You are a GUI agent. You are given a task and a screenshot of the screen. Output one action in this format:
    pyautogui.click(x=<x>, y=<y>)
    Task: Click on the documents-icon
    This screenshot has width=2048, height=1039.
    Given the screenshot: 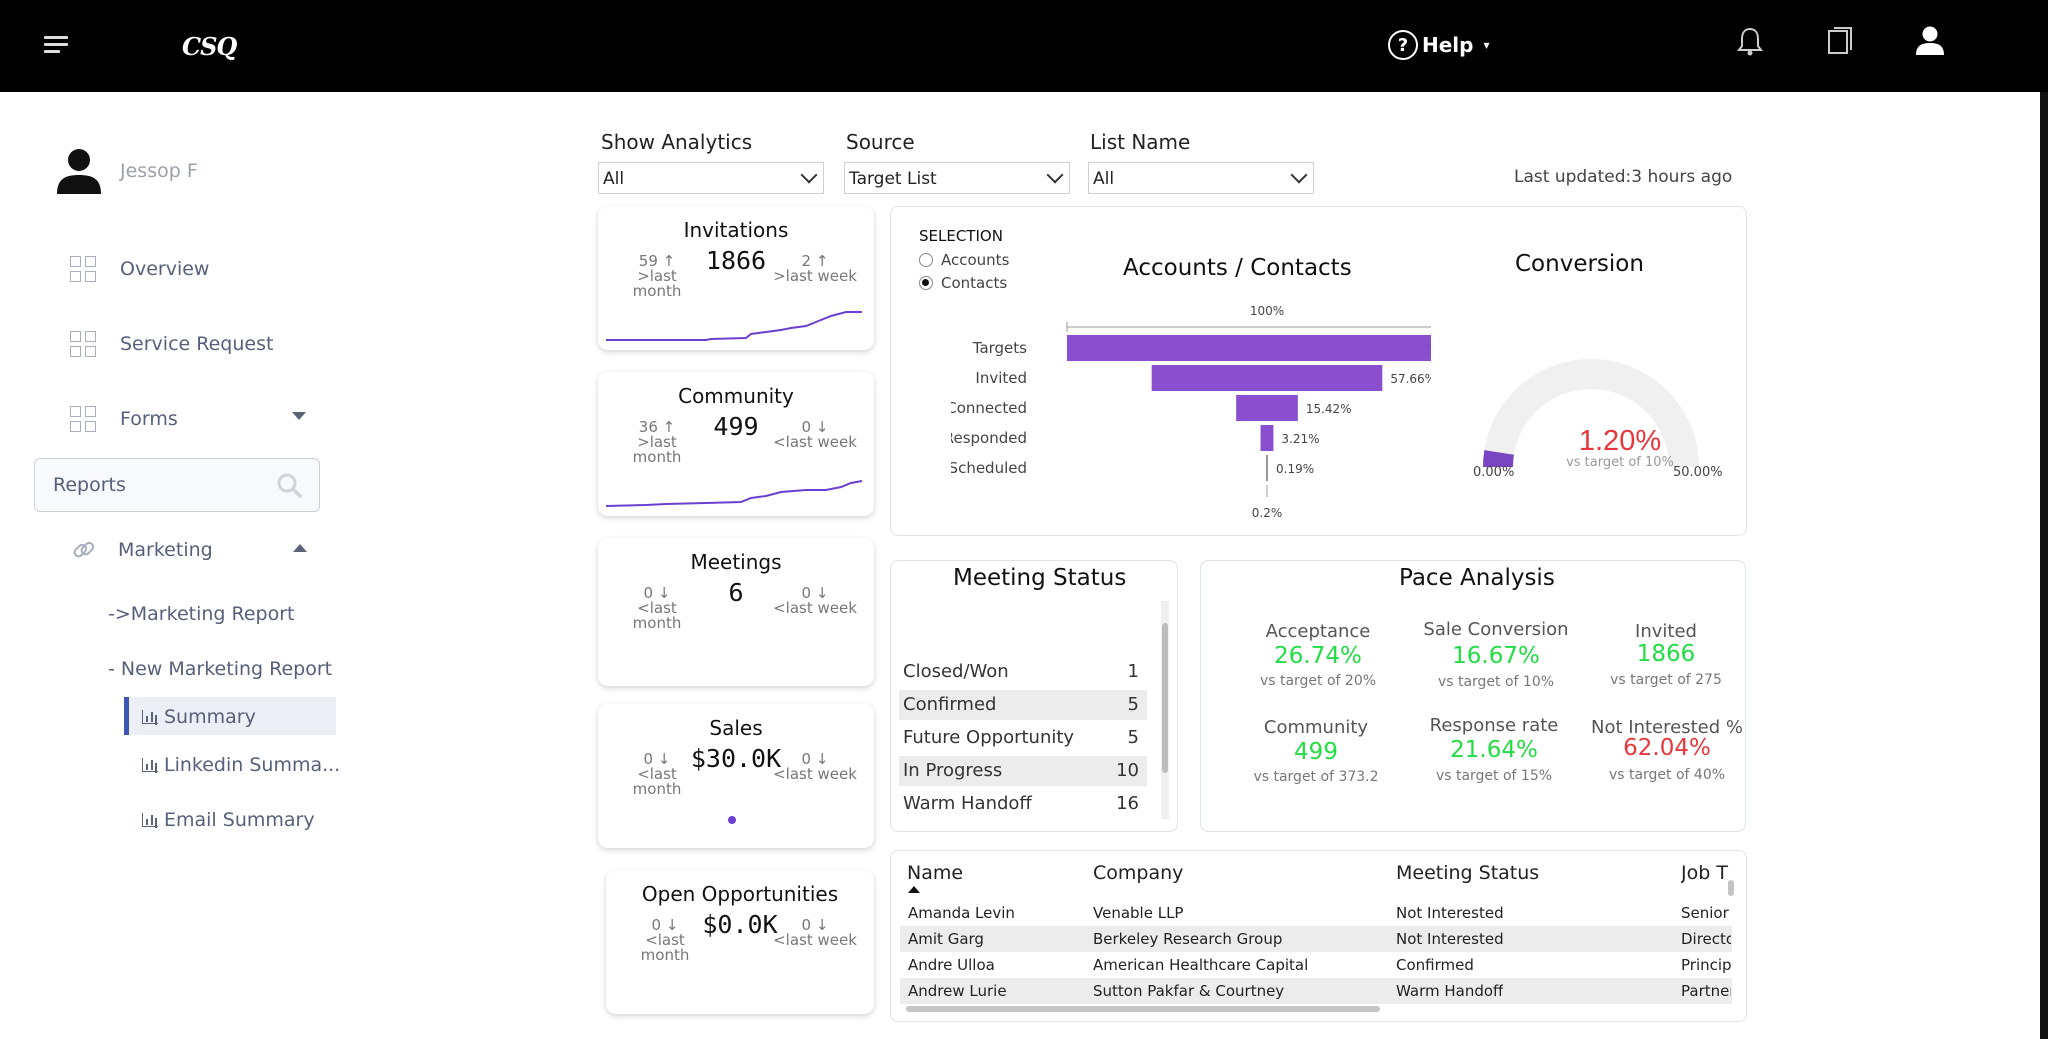 What is the action you would take?
    pyautogui.click(x=1840, y=41)
    